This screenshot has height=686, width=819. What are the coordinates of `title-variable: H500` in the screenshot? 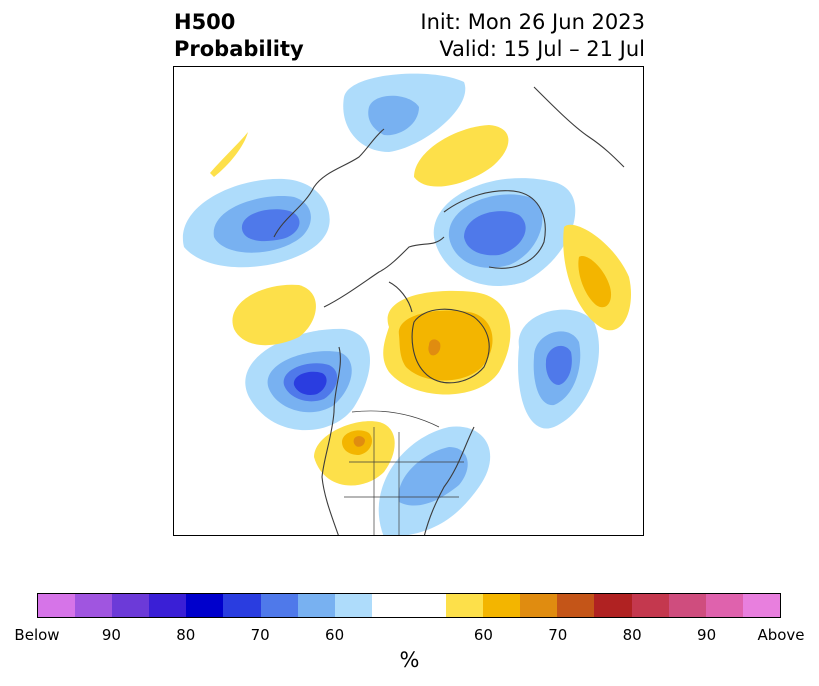 It's located at (205, 22).